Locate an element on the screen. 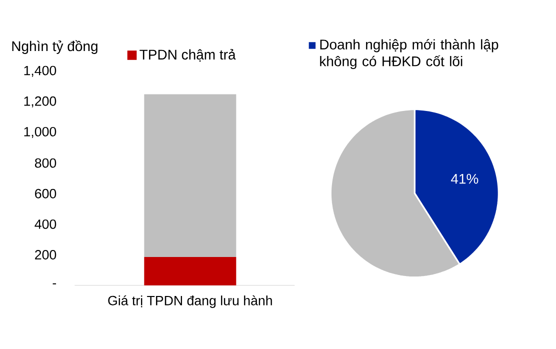 The width and height of the screenshot is (556, 349). y-tick-label: 1,000 is located at coordinates (40, 132).